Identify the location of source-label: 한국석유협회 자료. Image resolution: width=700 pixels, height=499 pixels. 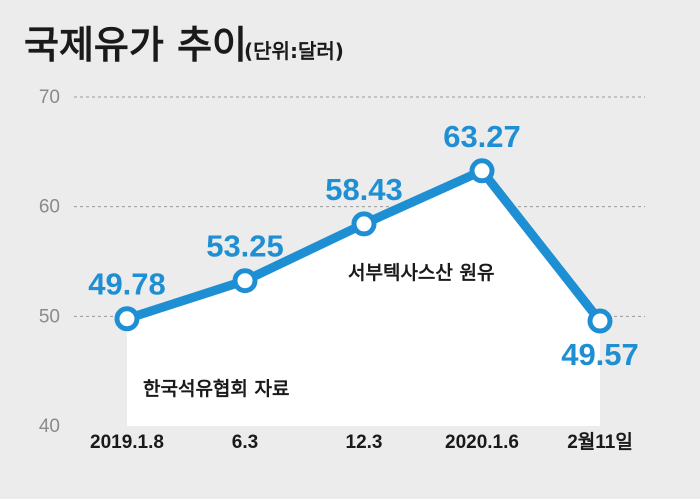
(216, 389).